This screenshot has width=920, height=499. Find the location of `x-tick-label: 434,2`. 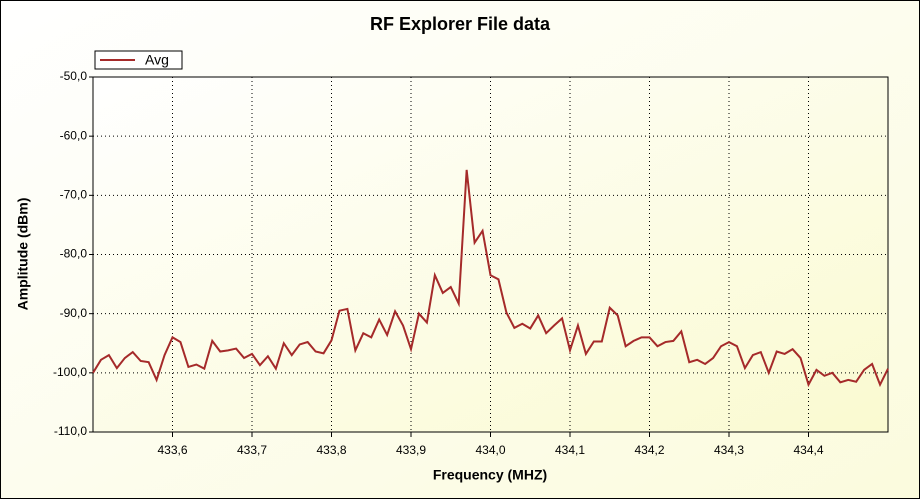

x-tick-label: 434,2 is located at coordinates (649, 450).